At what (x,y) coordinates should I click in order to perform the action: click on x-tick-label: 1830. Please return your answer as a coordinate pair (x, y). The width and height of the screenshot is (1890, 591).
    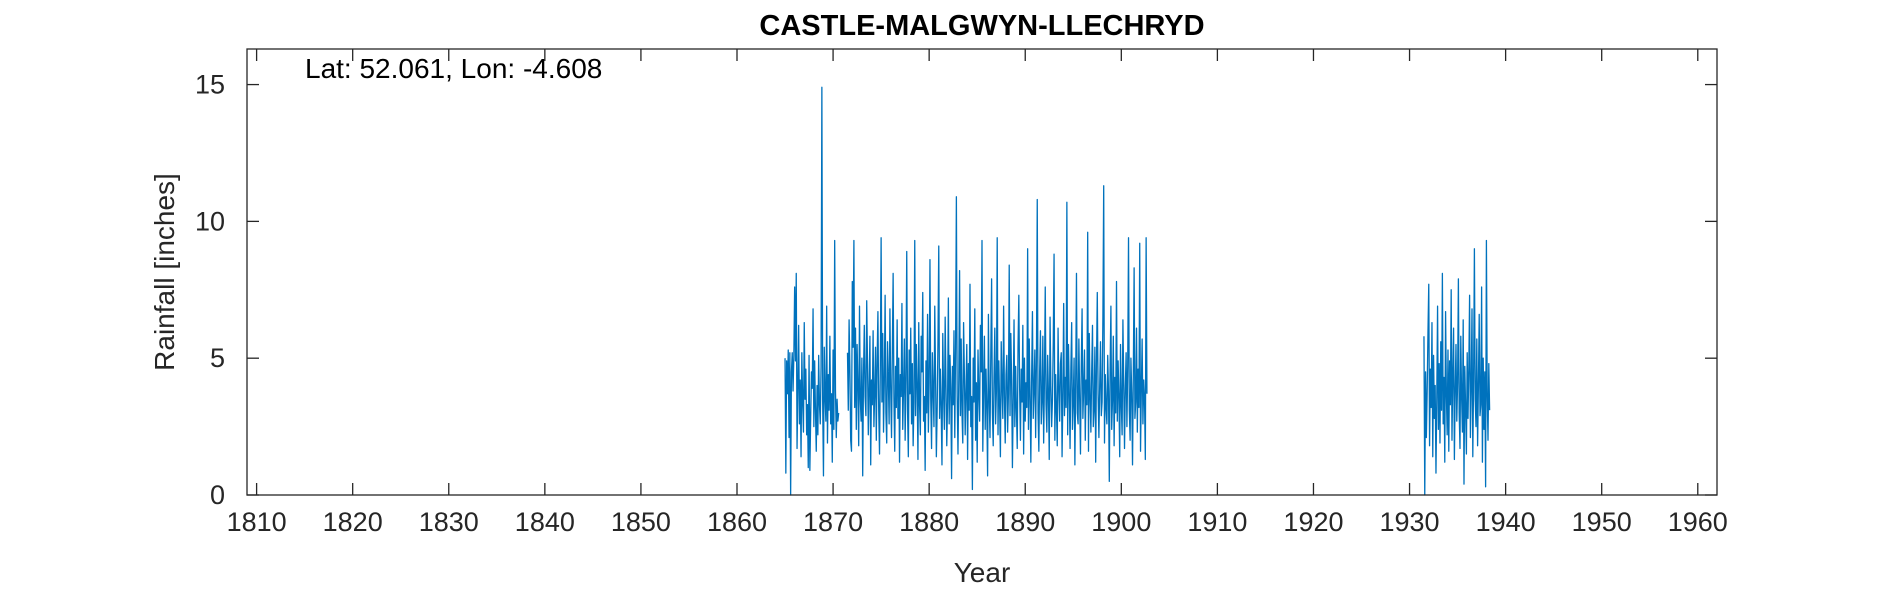
    Looking at the image, I should click on (449, 522).